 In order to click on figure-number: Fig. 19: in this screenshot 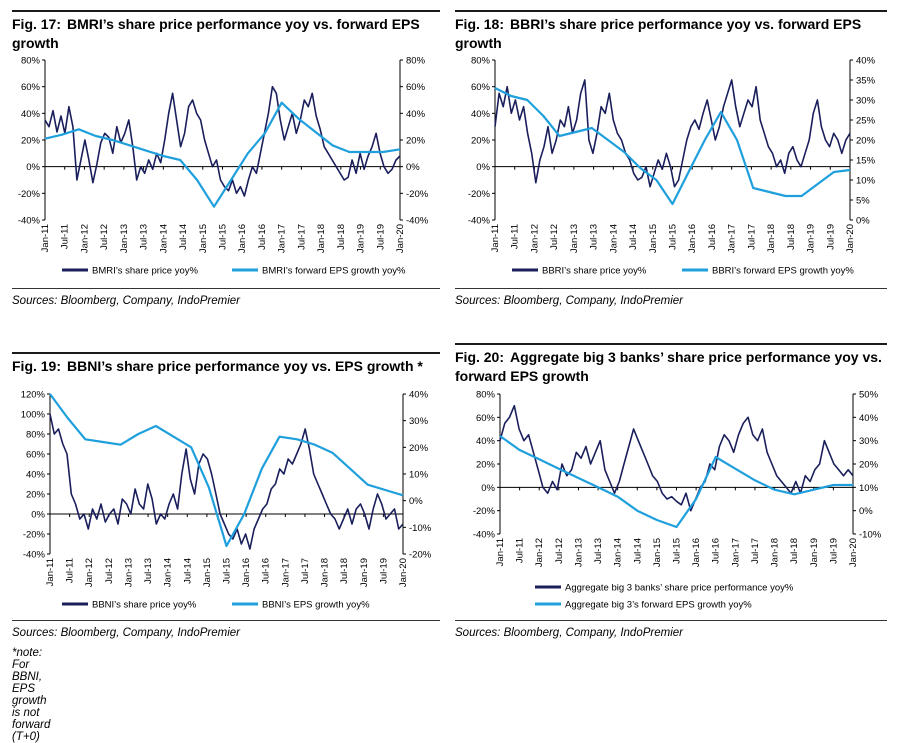, I will do `click(37, 366)`.